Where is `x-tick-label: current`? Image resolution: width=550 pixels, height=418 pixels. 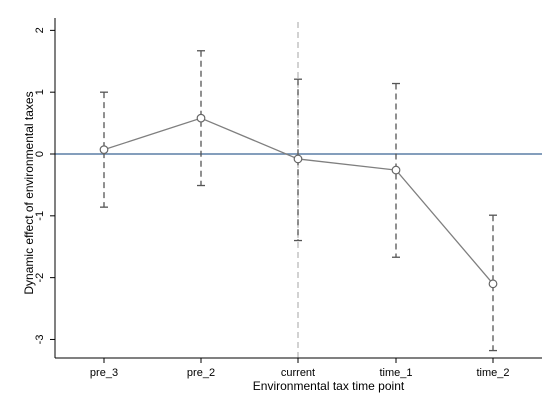
x-tick-label: current is located at coordinates (298, 373).